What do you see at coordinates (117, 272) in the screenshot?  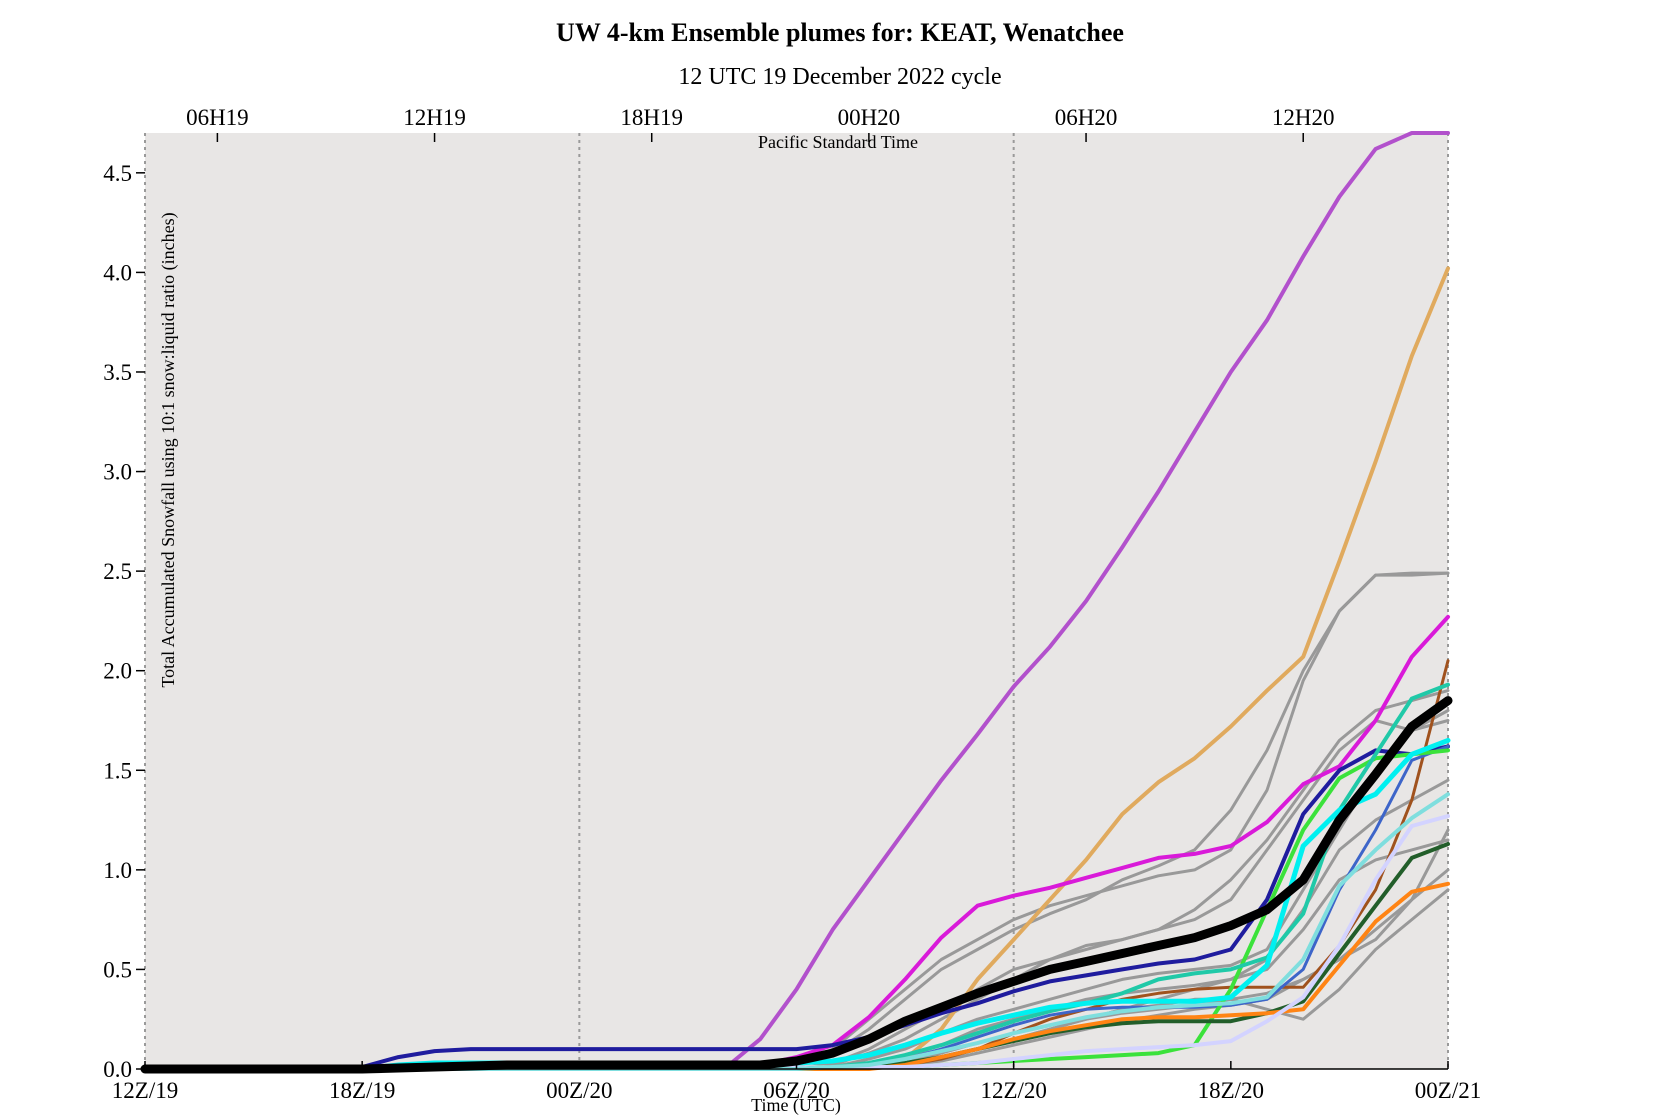 I see `y-tick-label-8: 4.0` at bounding box center [117, 272].